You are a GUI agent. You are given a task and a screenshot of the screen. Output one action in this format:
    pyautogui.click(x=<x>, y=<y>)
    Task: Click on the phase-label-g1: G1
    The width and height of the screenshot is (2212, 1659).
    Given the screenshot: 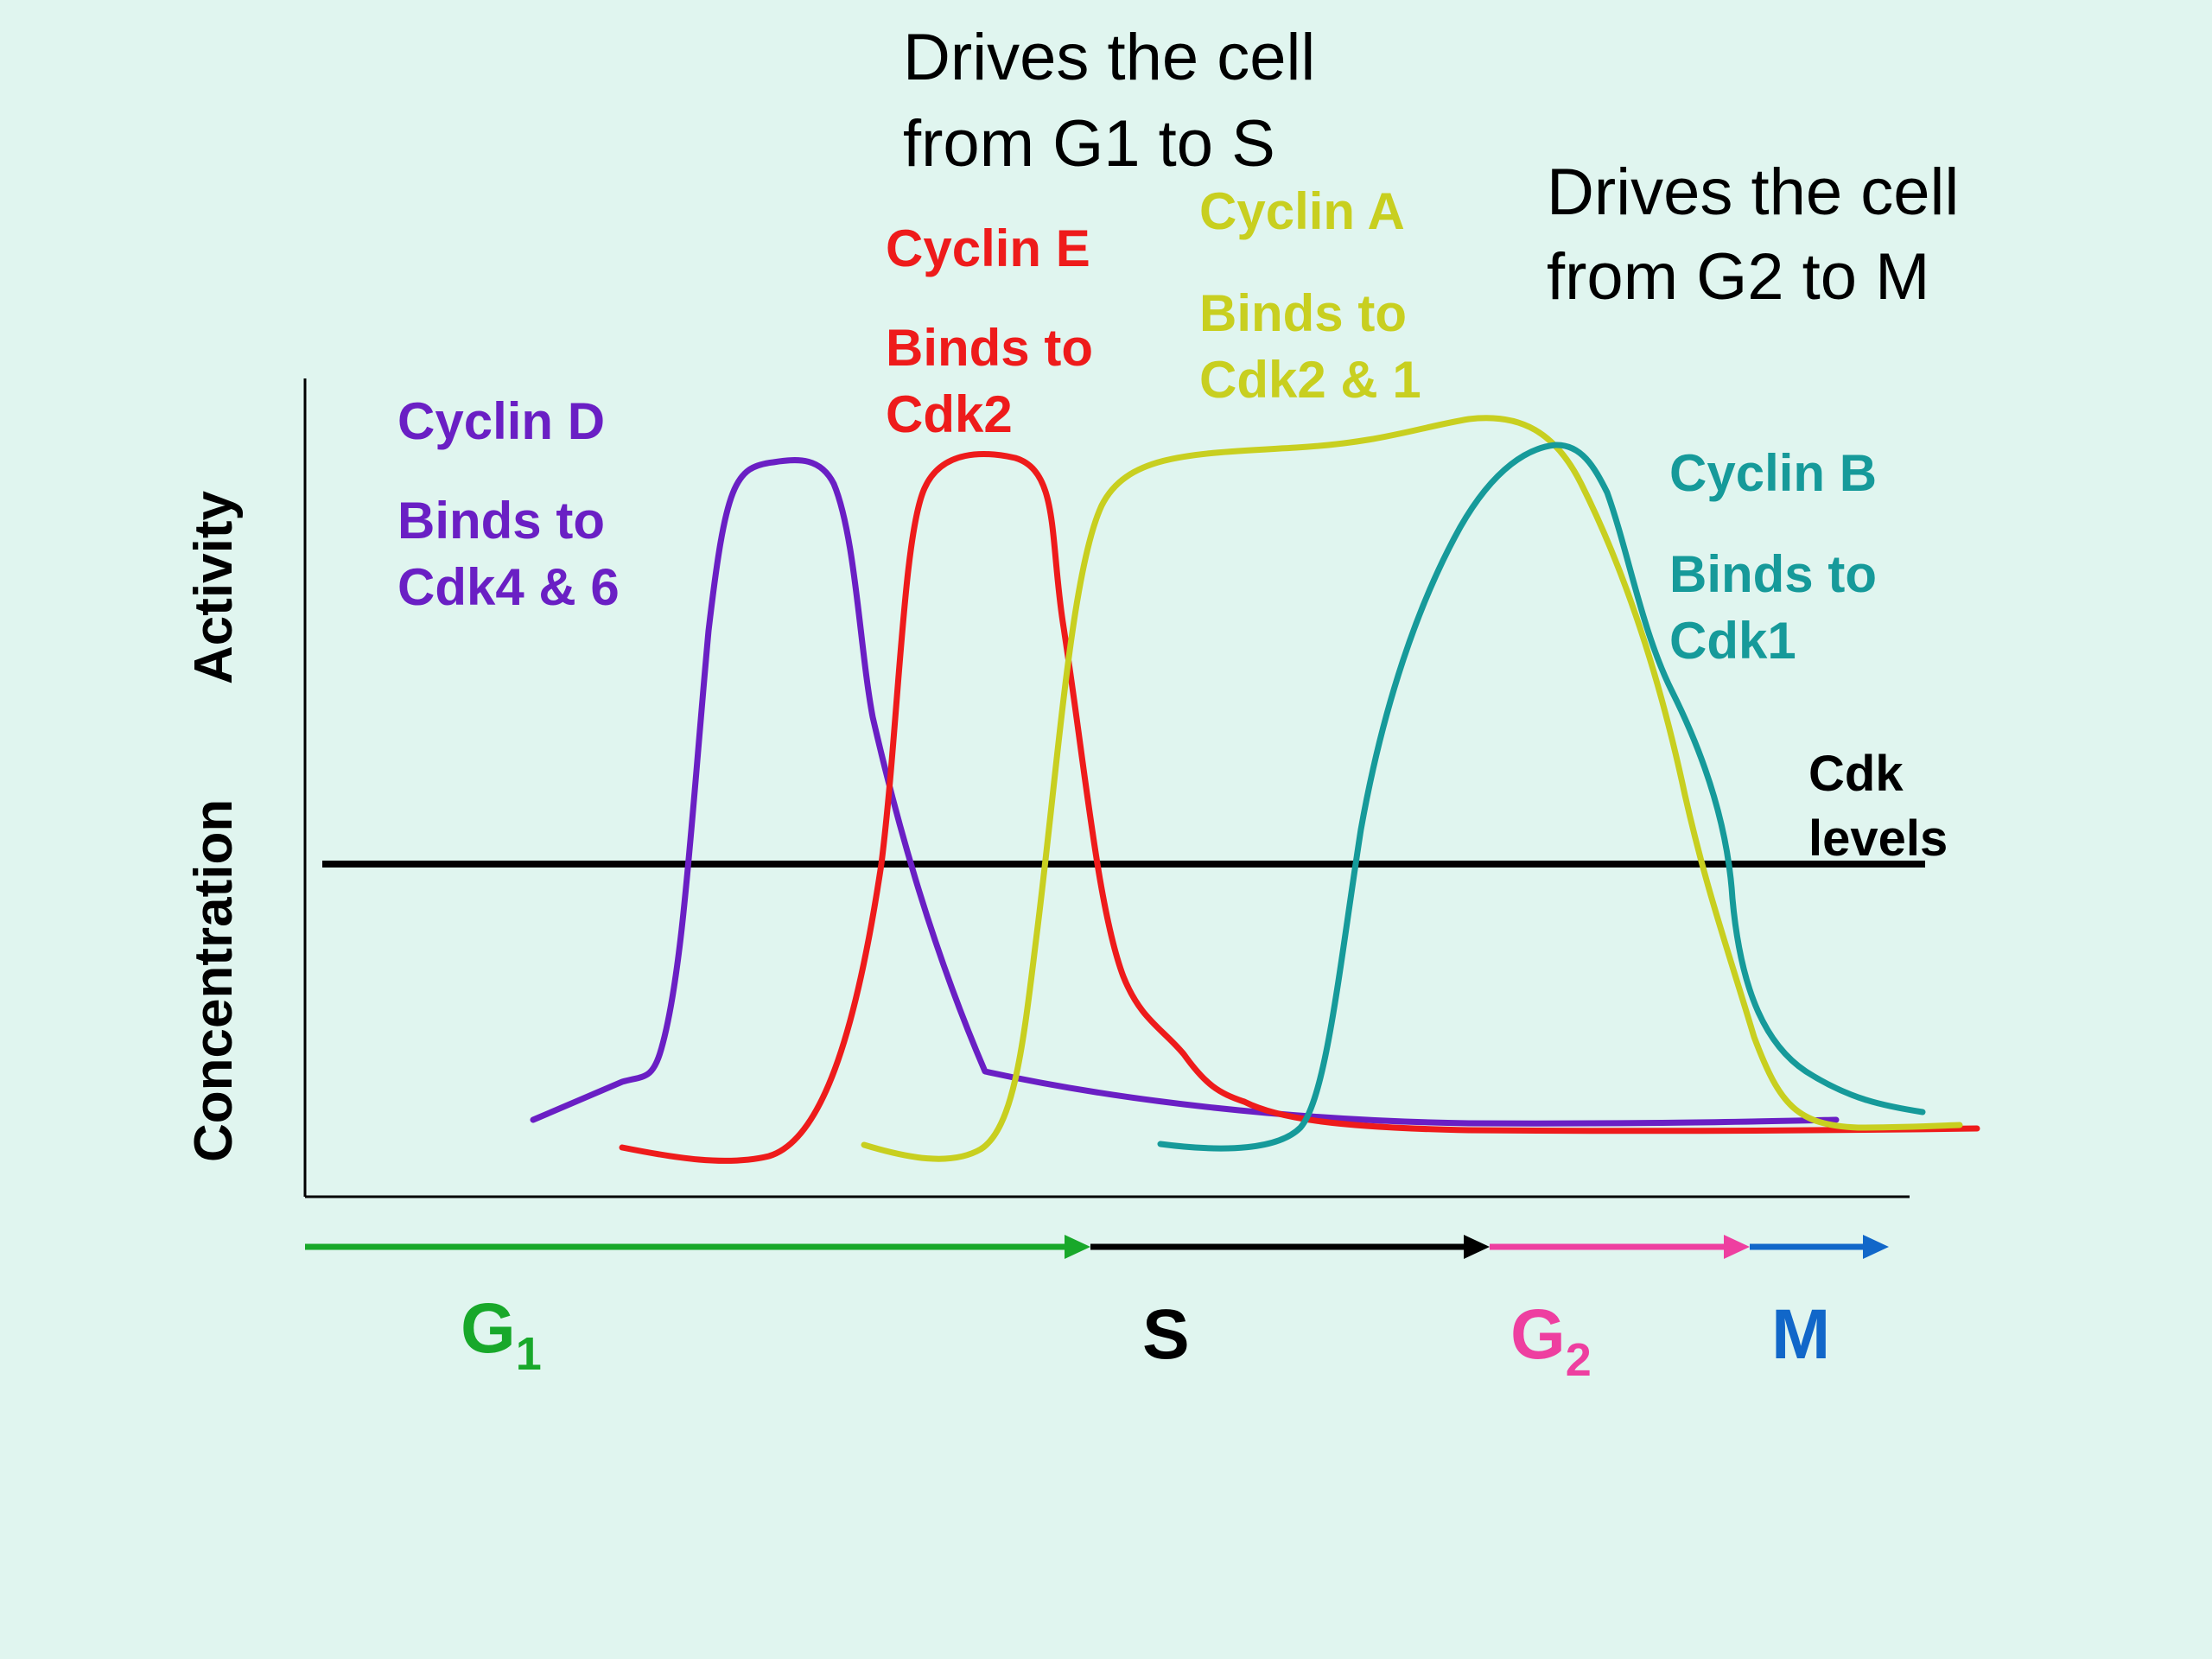 What is the action you would take?
    pyautogui.click(x=502, y=1334)
    